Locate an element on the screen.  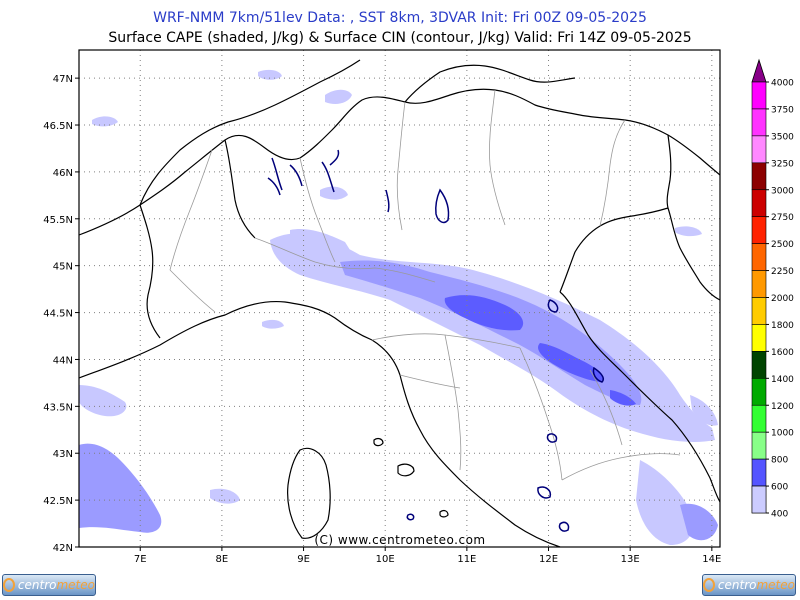
lake-lugano is located at coordinates (296, 175).